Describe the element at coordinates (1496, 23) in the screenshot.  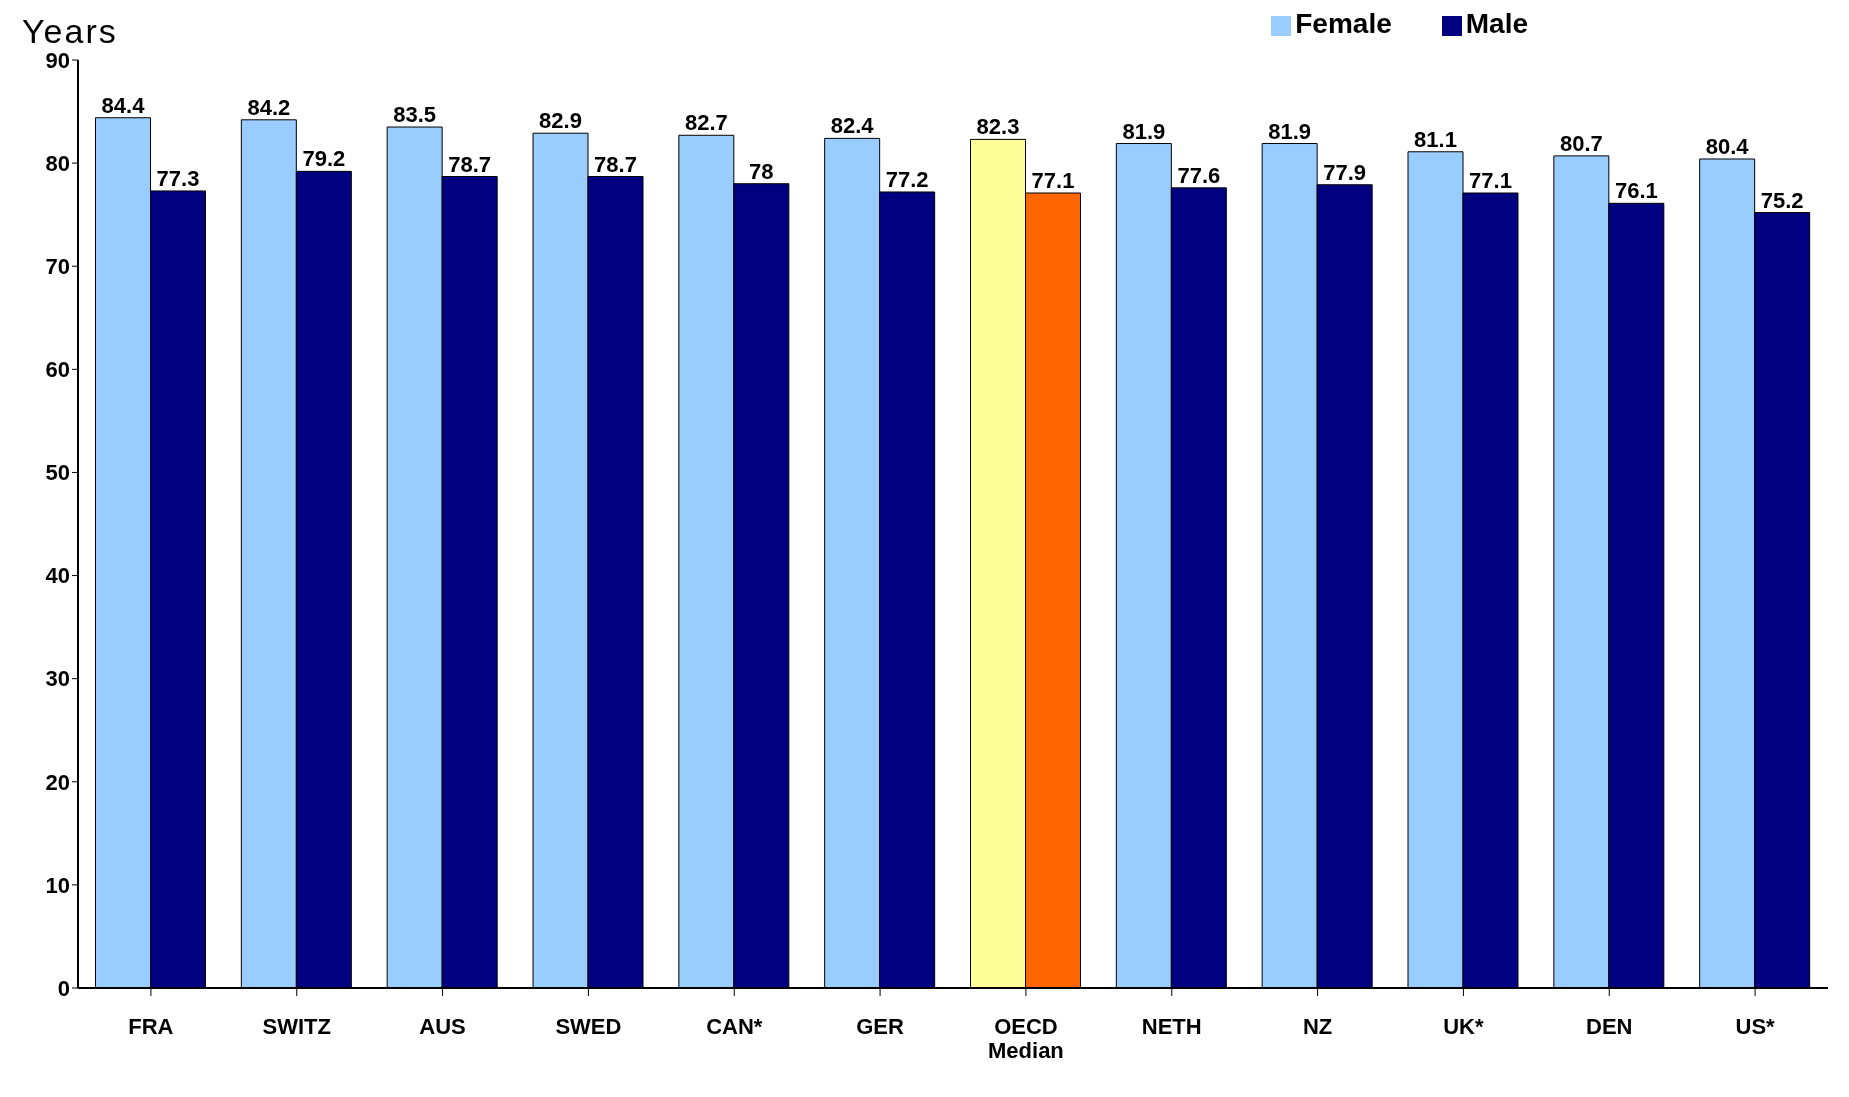
I see `legend-label: Male` at that location.